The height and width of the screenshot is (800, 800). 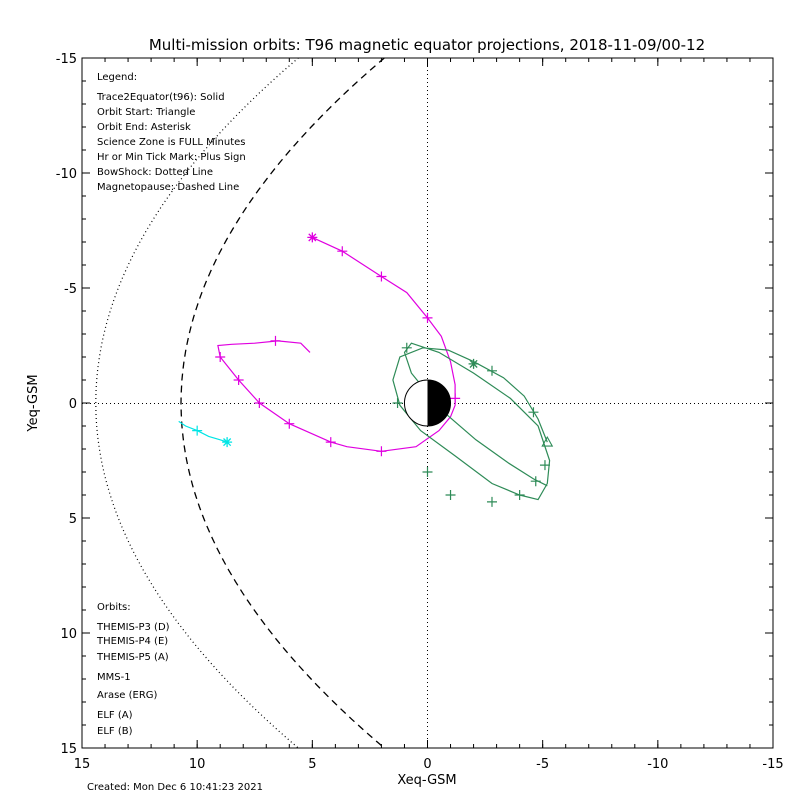 I want to click on orbit-legend-entry: ELF (B), so click(x=115, y=731).